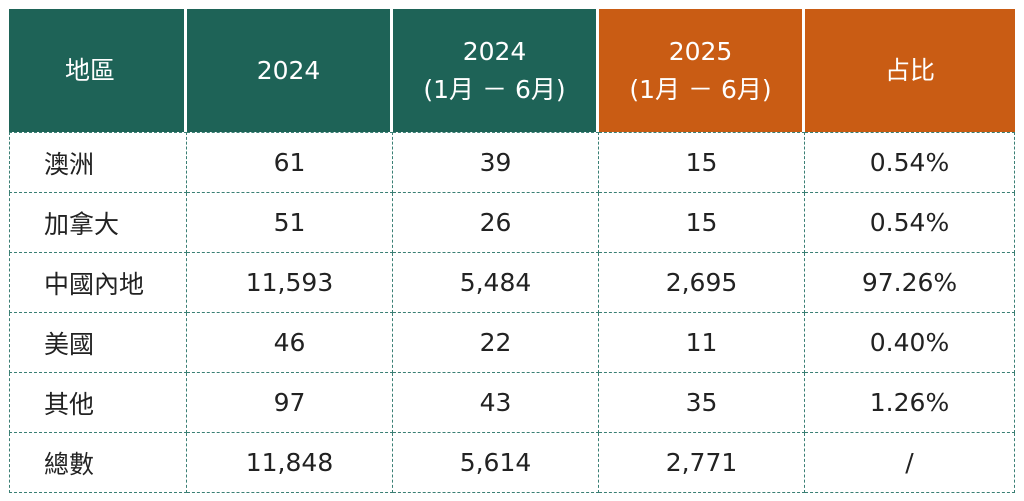  I want to click on cell-2024-h1: 5,614, so click(496, 463).